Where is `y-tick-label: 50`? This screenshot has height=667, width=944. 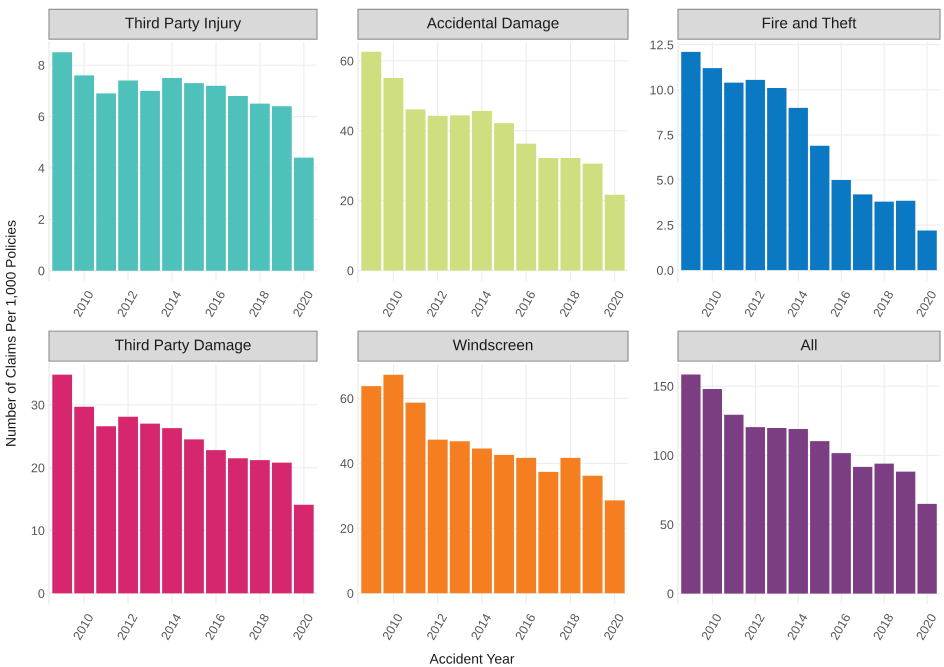 y-tick-label: 50 is located at coordinates (667, 525).